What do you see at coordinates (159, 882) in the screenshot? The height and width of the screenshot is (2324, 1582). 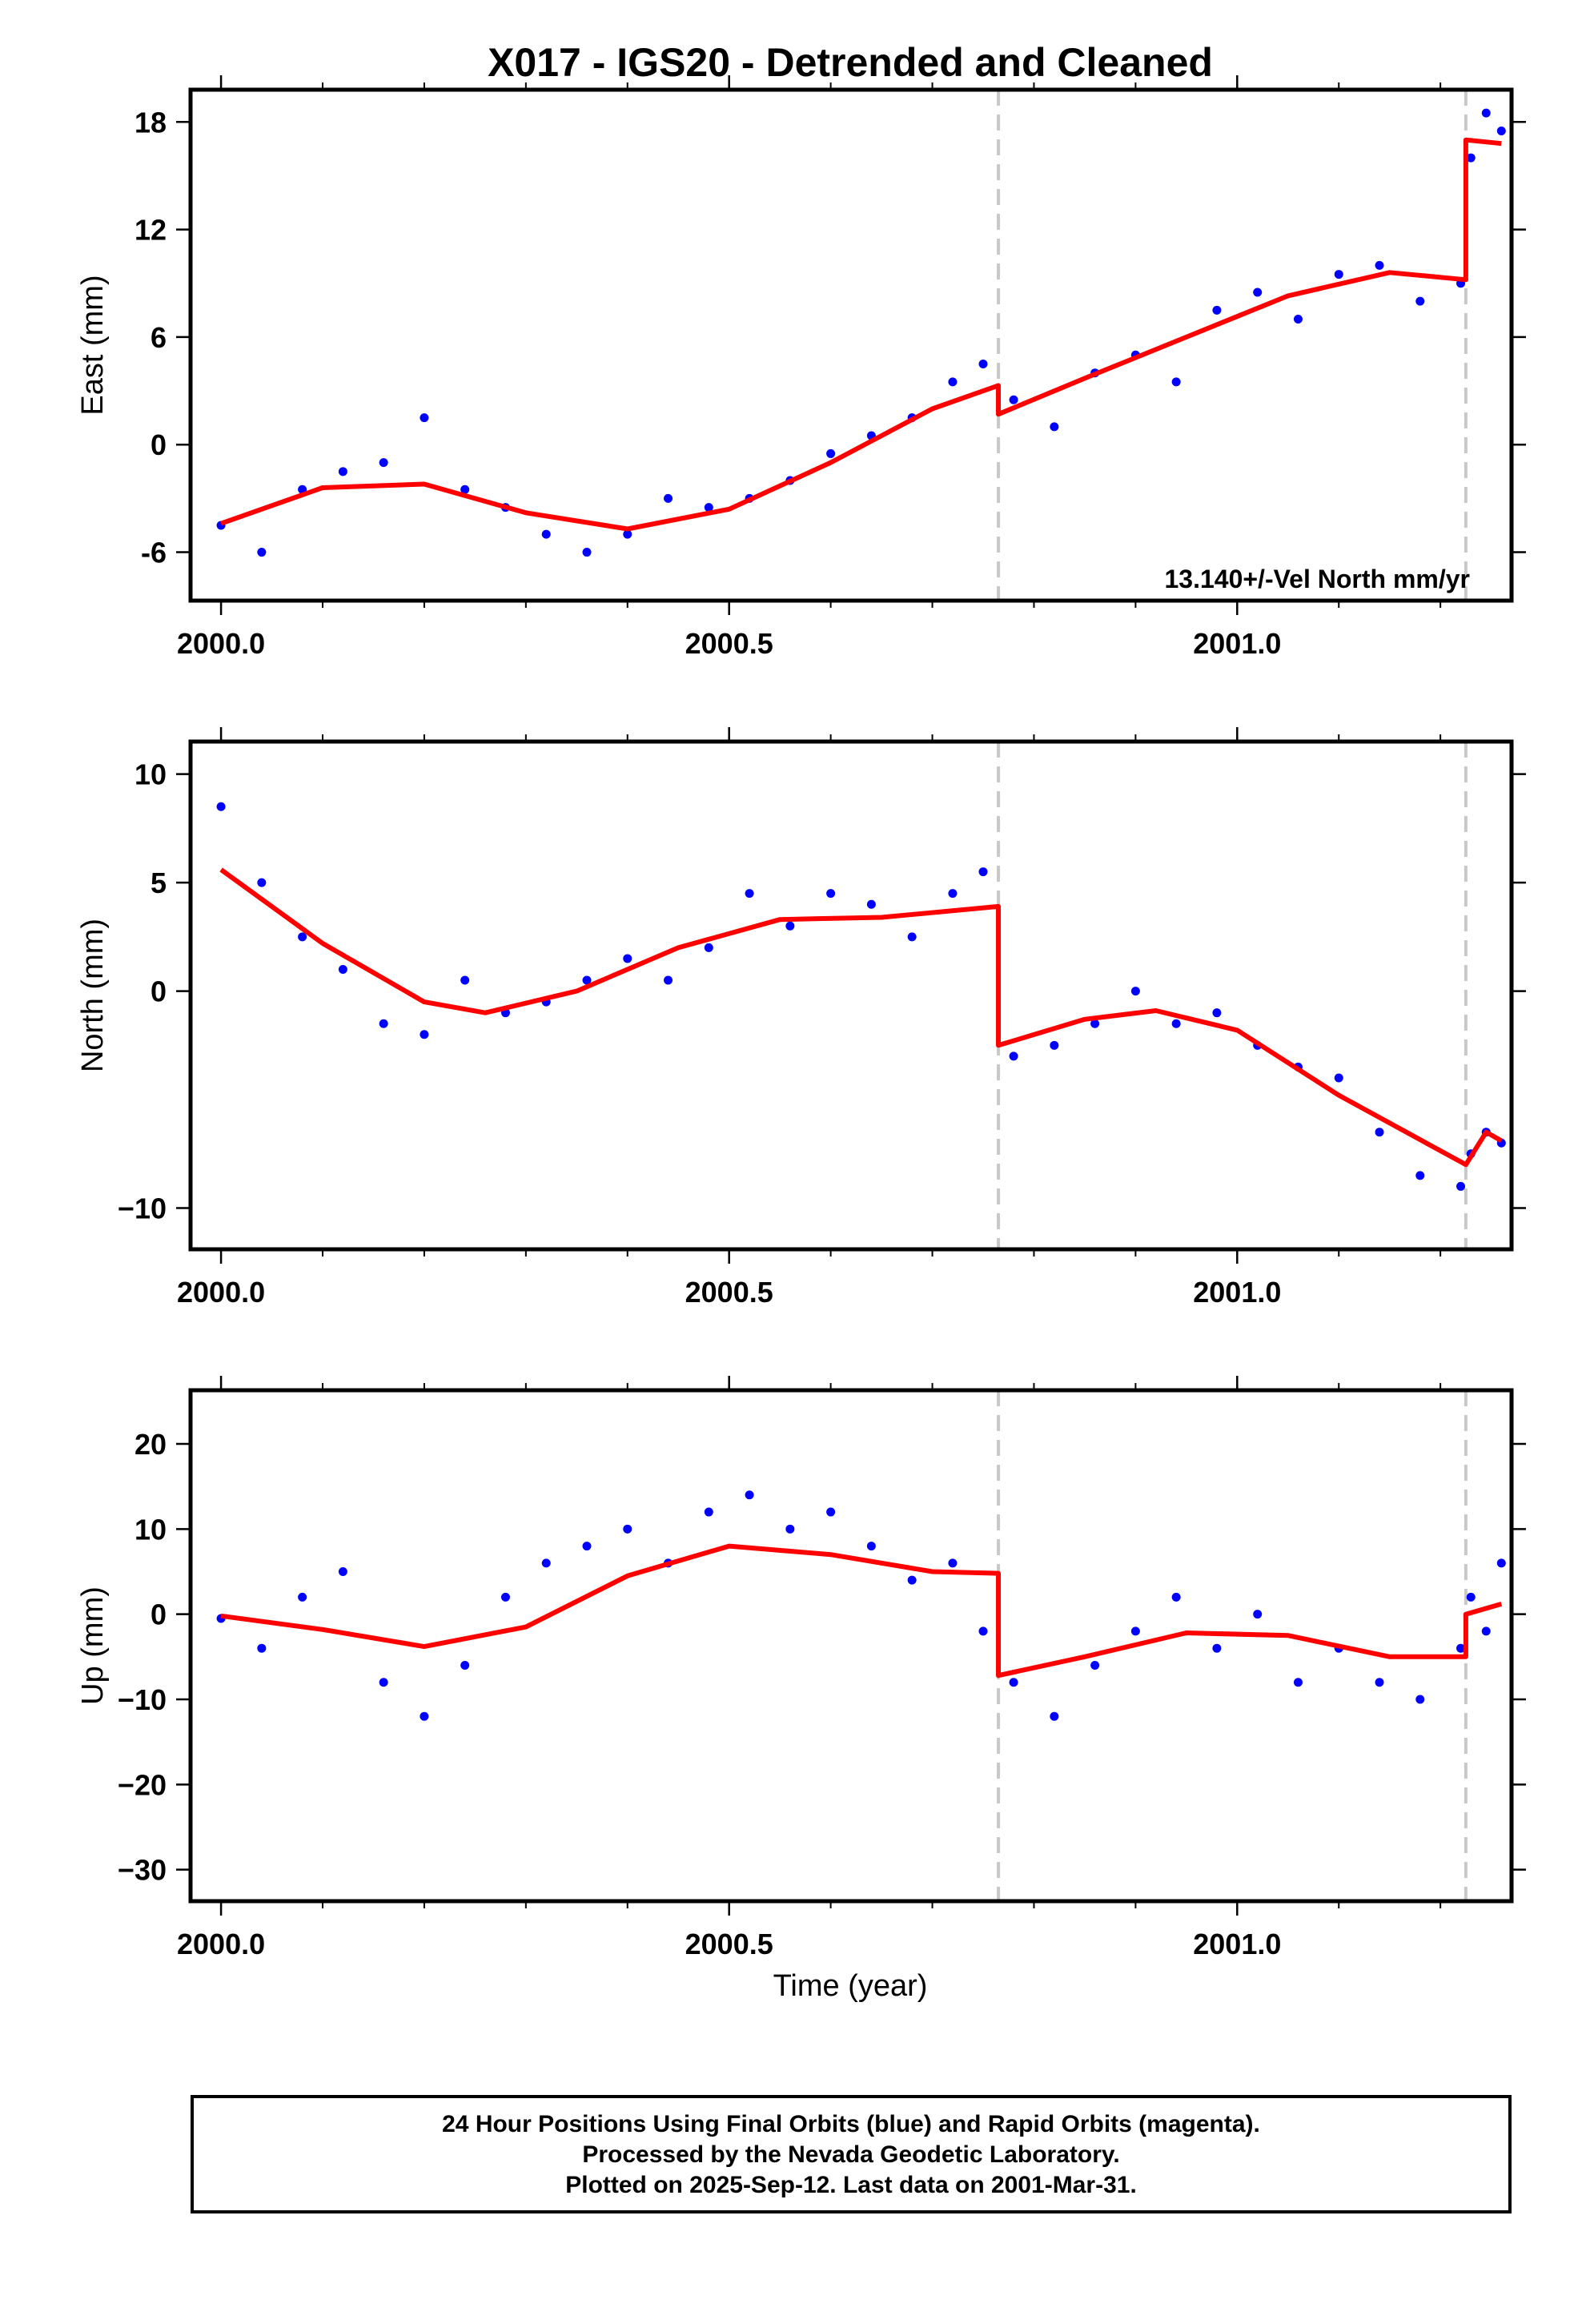 I see `y-tick-label: 5` at bounding box center [159, 882].